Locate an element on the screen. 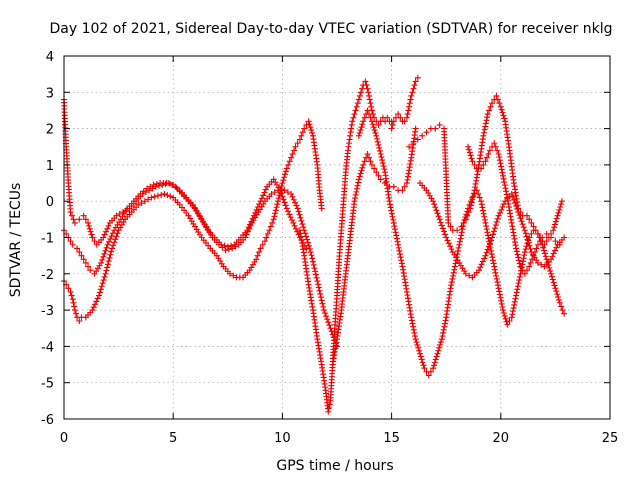 The height and width of the screenshot is (480, 640). y-tick-label: -2 is located at coordinates (47, 275).